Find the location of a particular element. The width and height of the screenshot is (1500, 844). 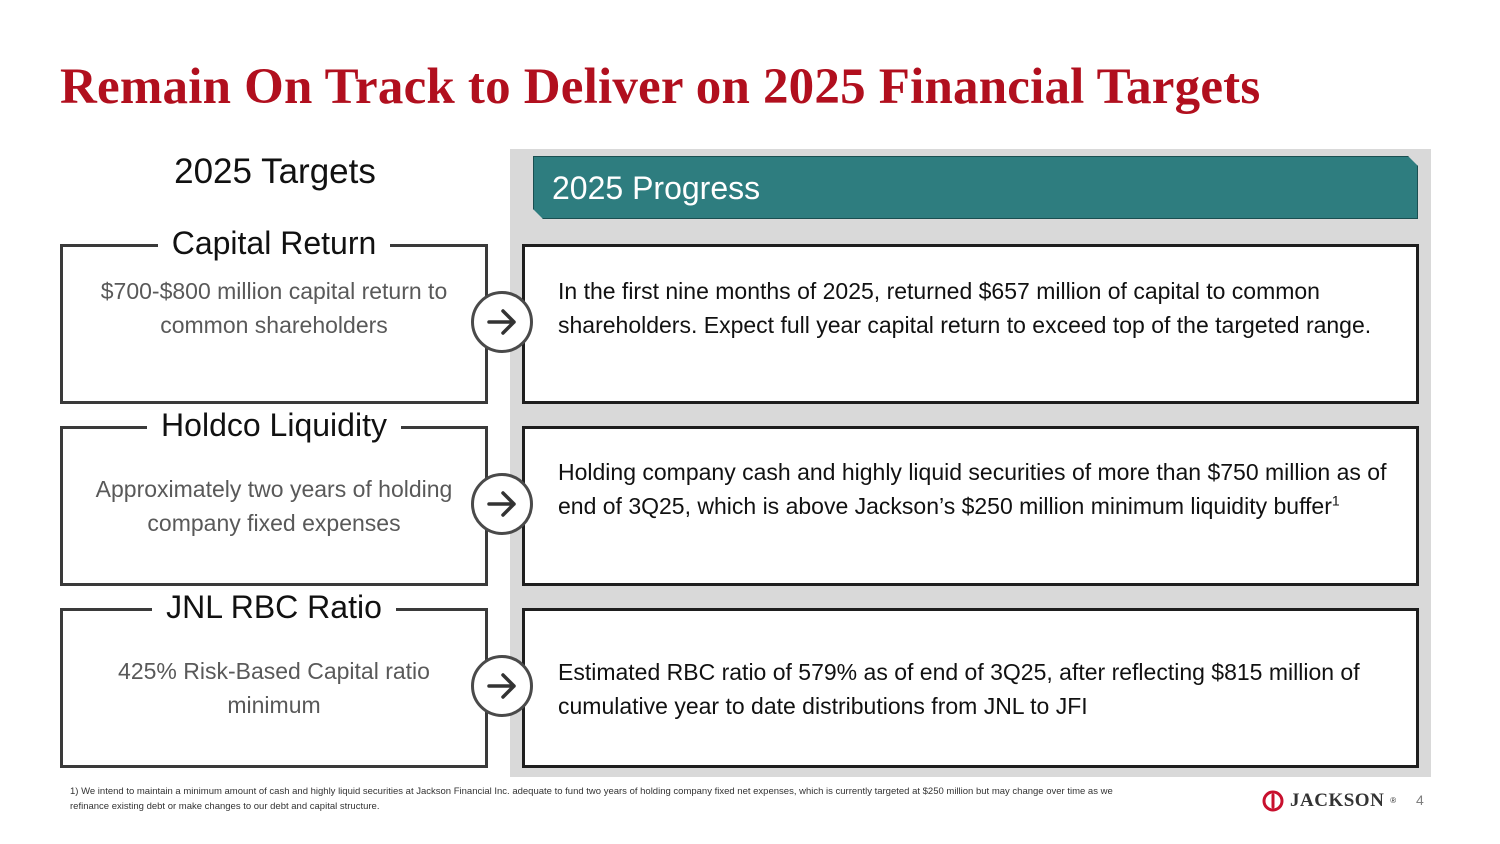

jackson-logo-icon is located at coordinates (1273, 801).